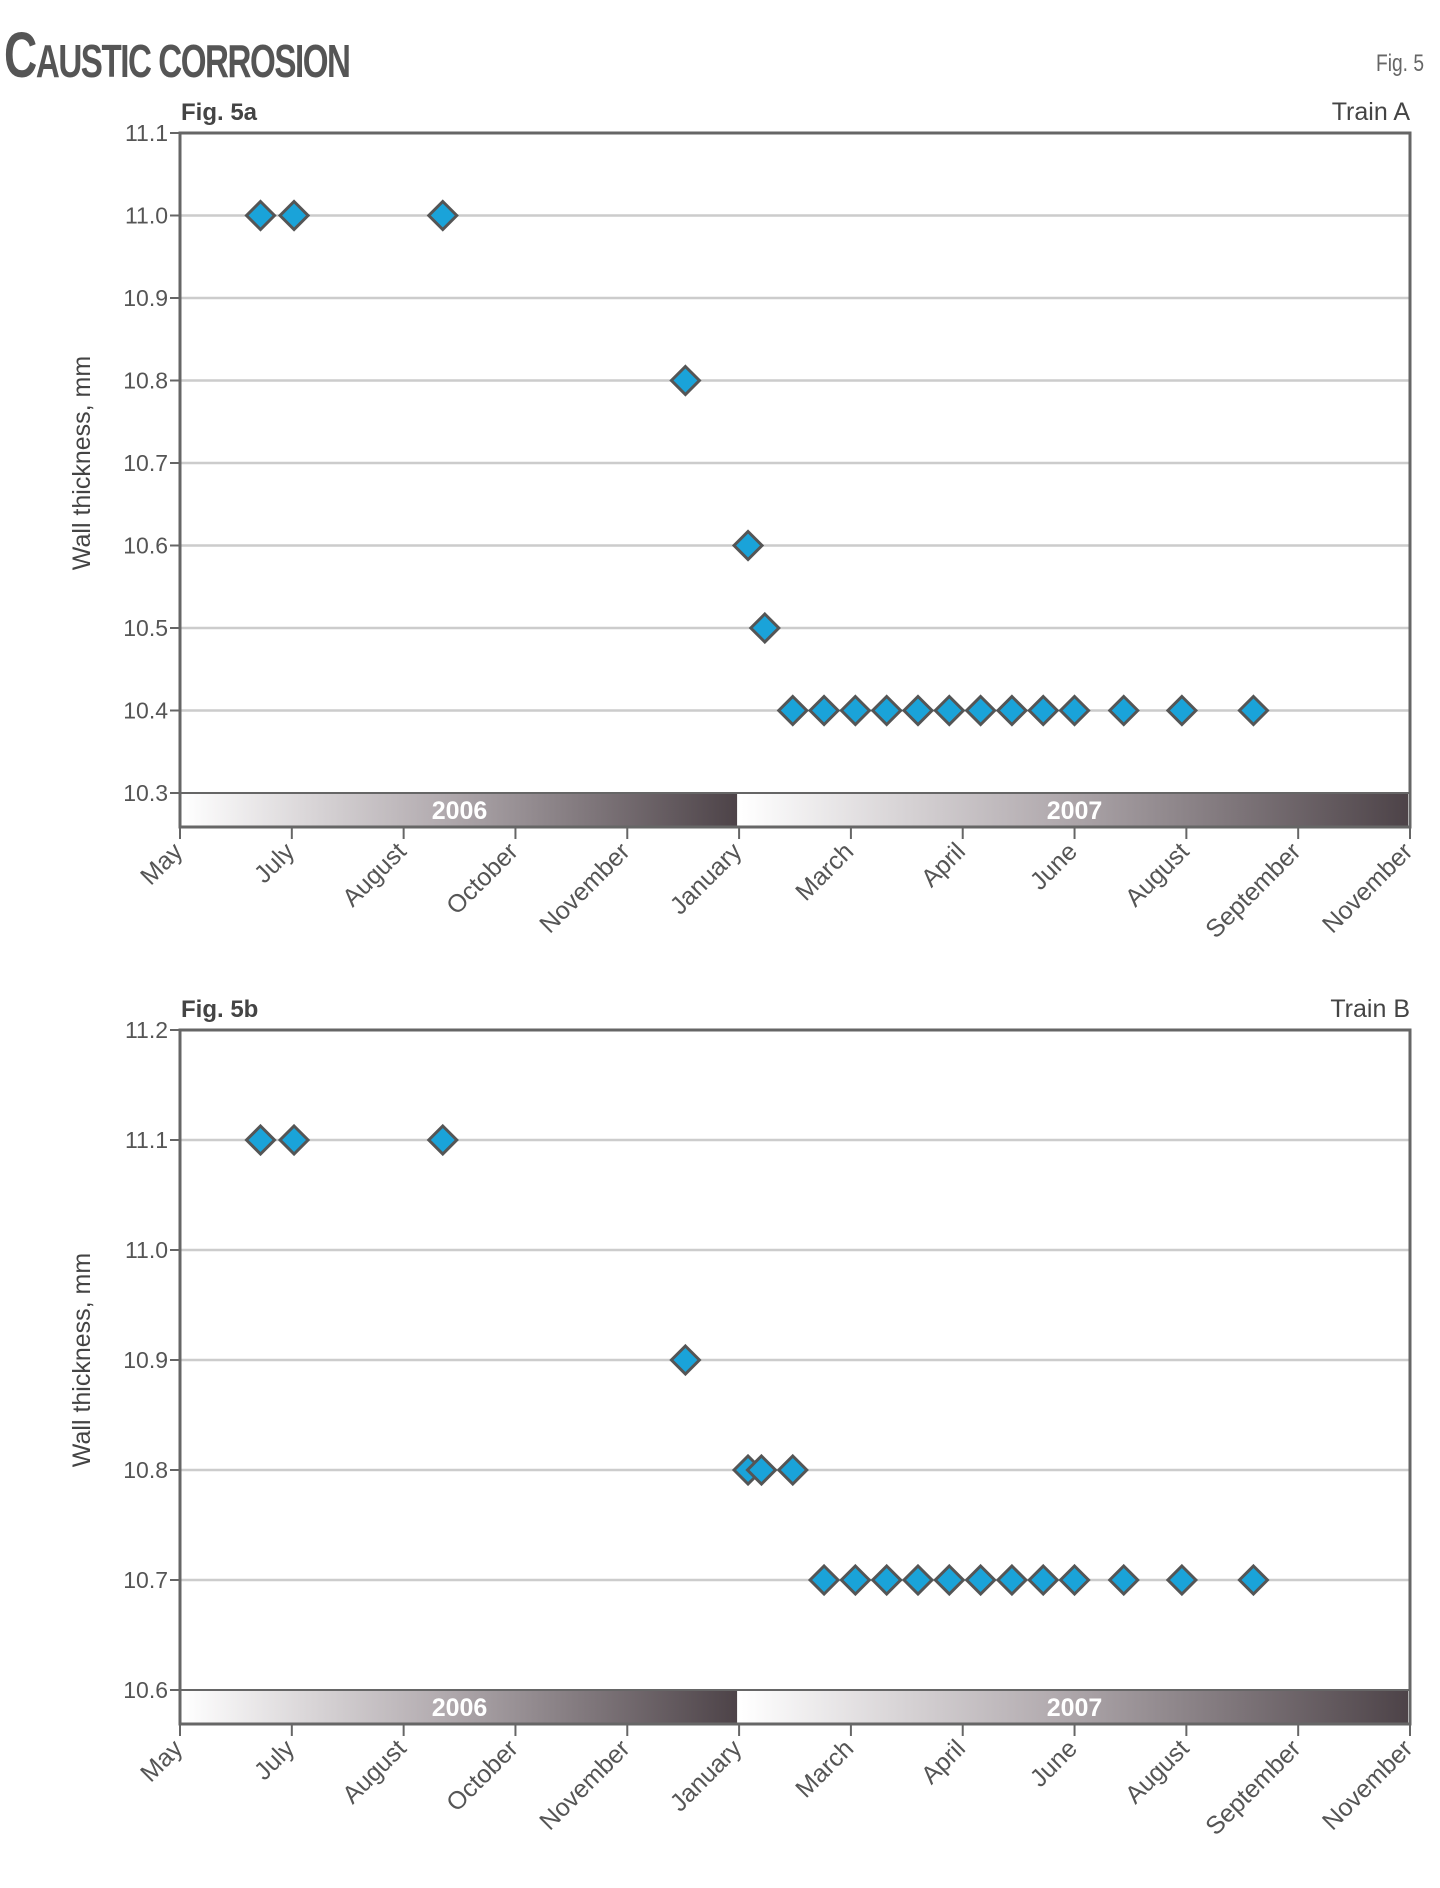 The image size is (1440, 1888). I want to click on chart-title: Caustic corrosion, so click(177, 55).